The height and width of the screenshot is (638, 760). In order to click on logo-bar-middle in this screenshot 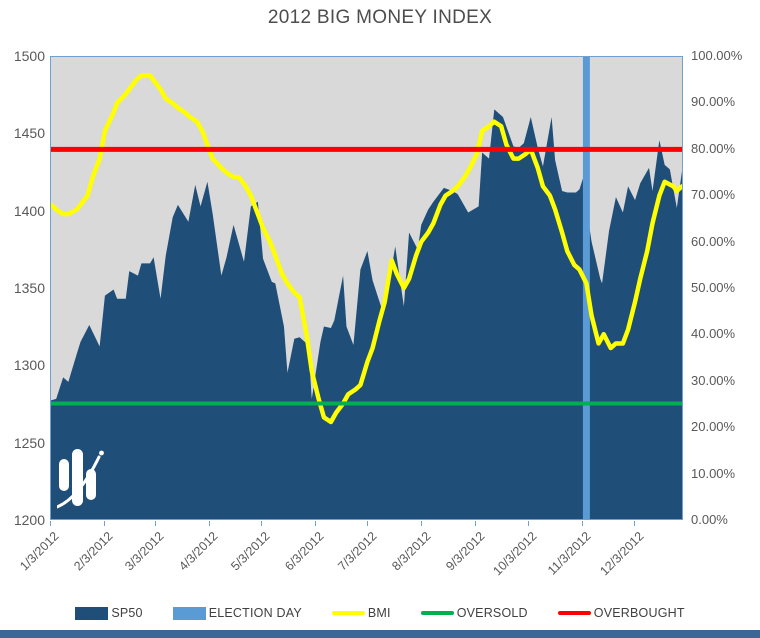, I will do `click(77, 477)`.